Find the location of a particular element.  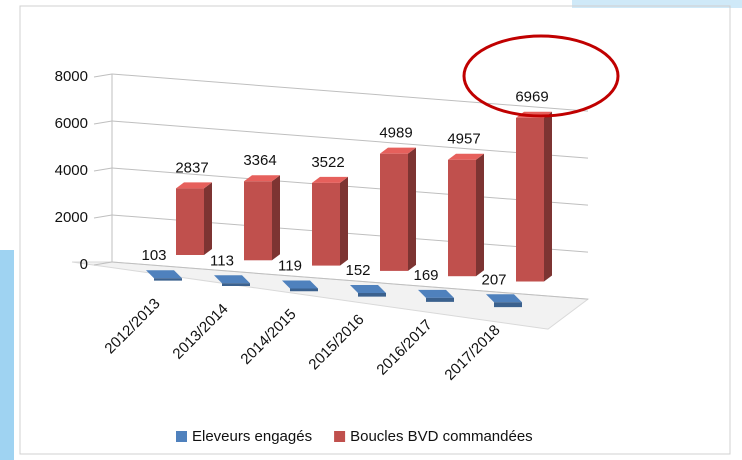

data-label: 3364 is located at coordinates (259, 160).